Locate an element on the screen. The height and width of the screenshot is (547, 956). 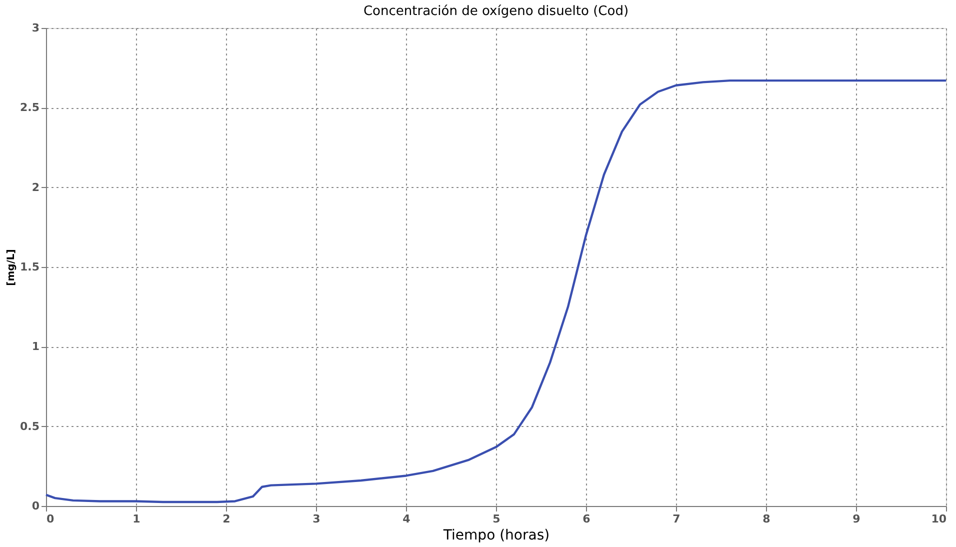
x-tick-label: 0 is located at coordinates (50, 519).